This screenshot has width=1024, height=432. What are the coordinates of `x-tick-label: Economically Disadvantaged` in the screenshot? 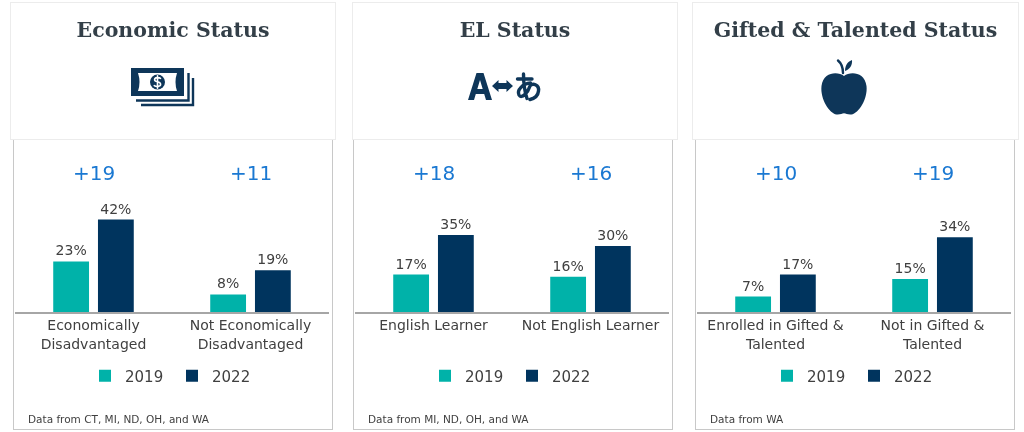 It's located at (93, 334).